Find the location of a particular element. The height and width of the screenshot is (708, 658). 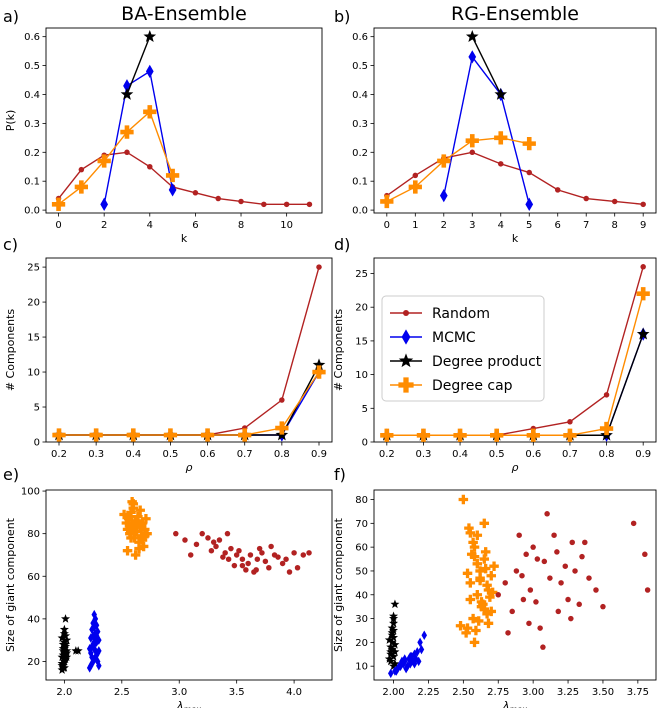

y-tick-label-b: 0.5 is located at coordinates (360, 66).